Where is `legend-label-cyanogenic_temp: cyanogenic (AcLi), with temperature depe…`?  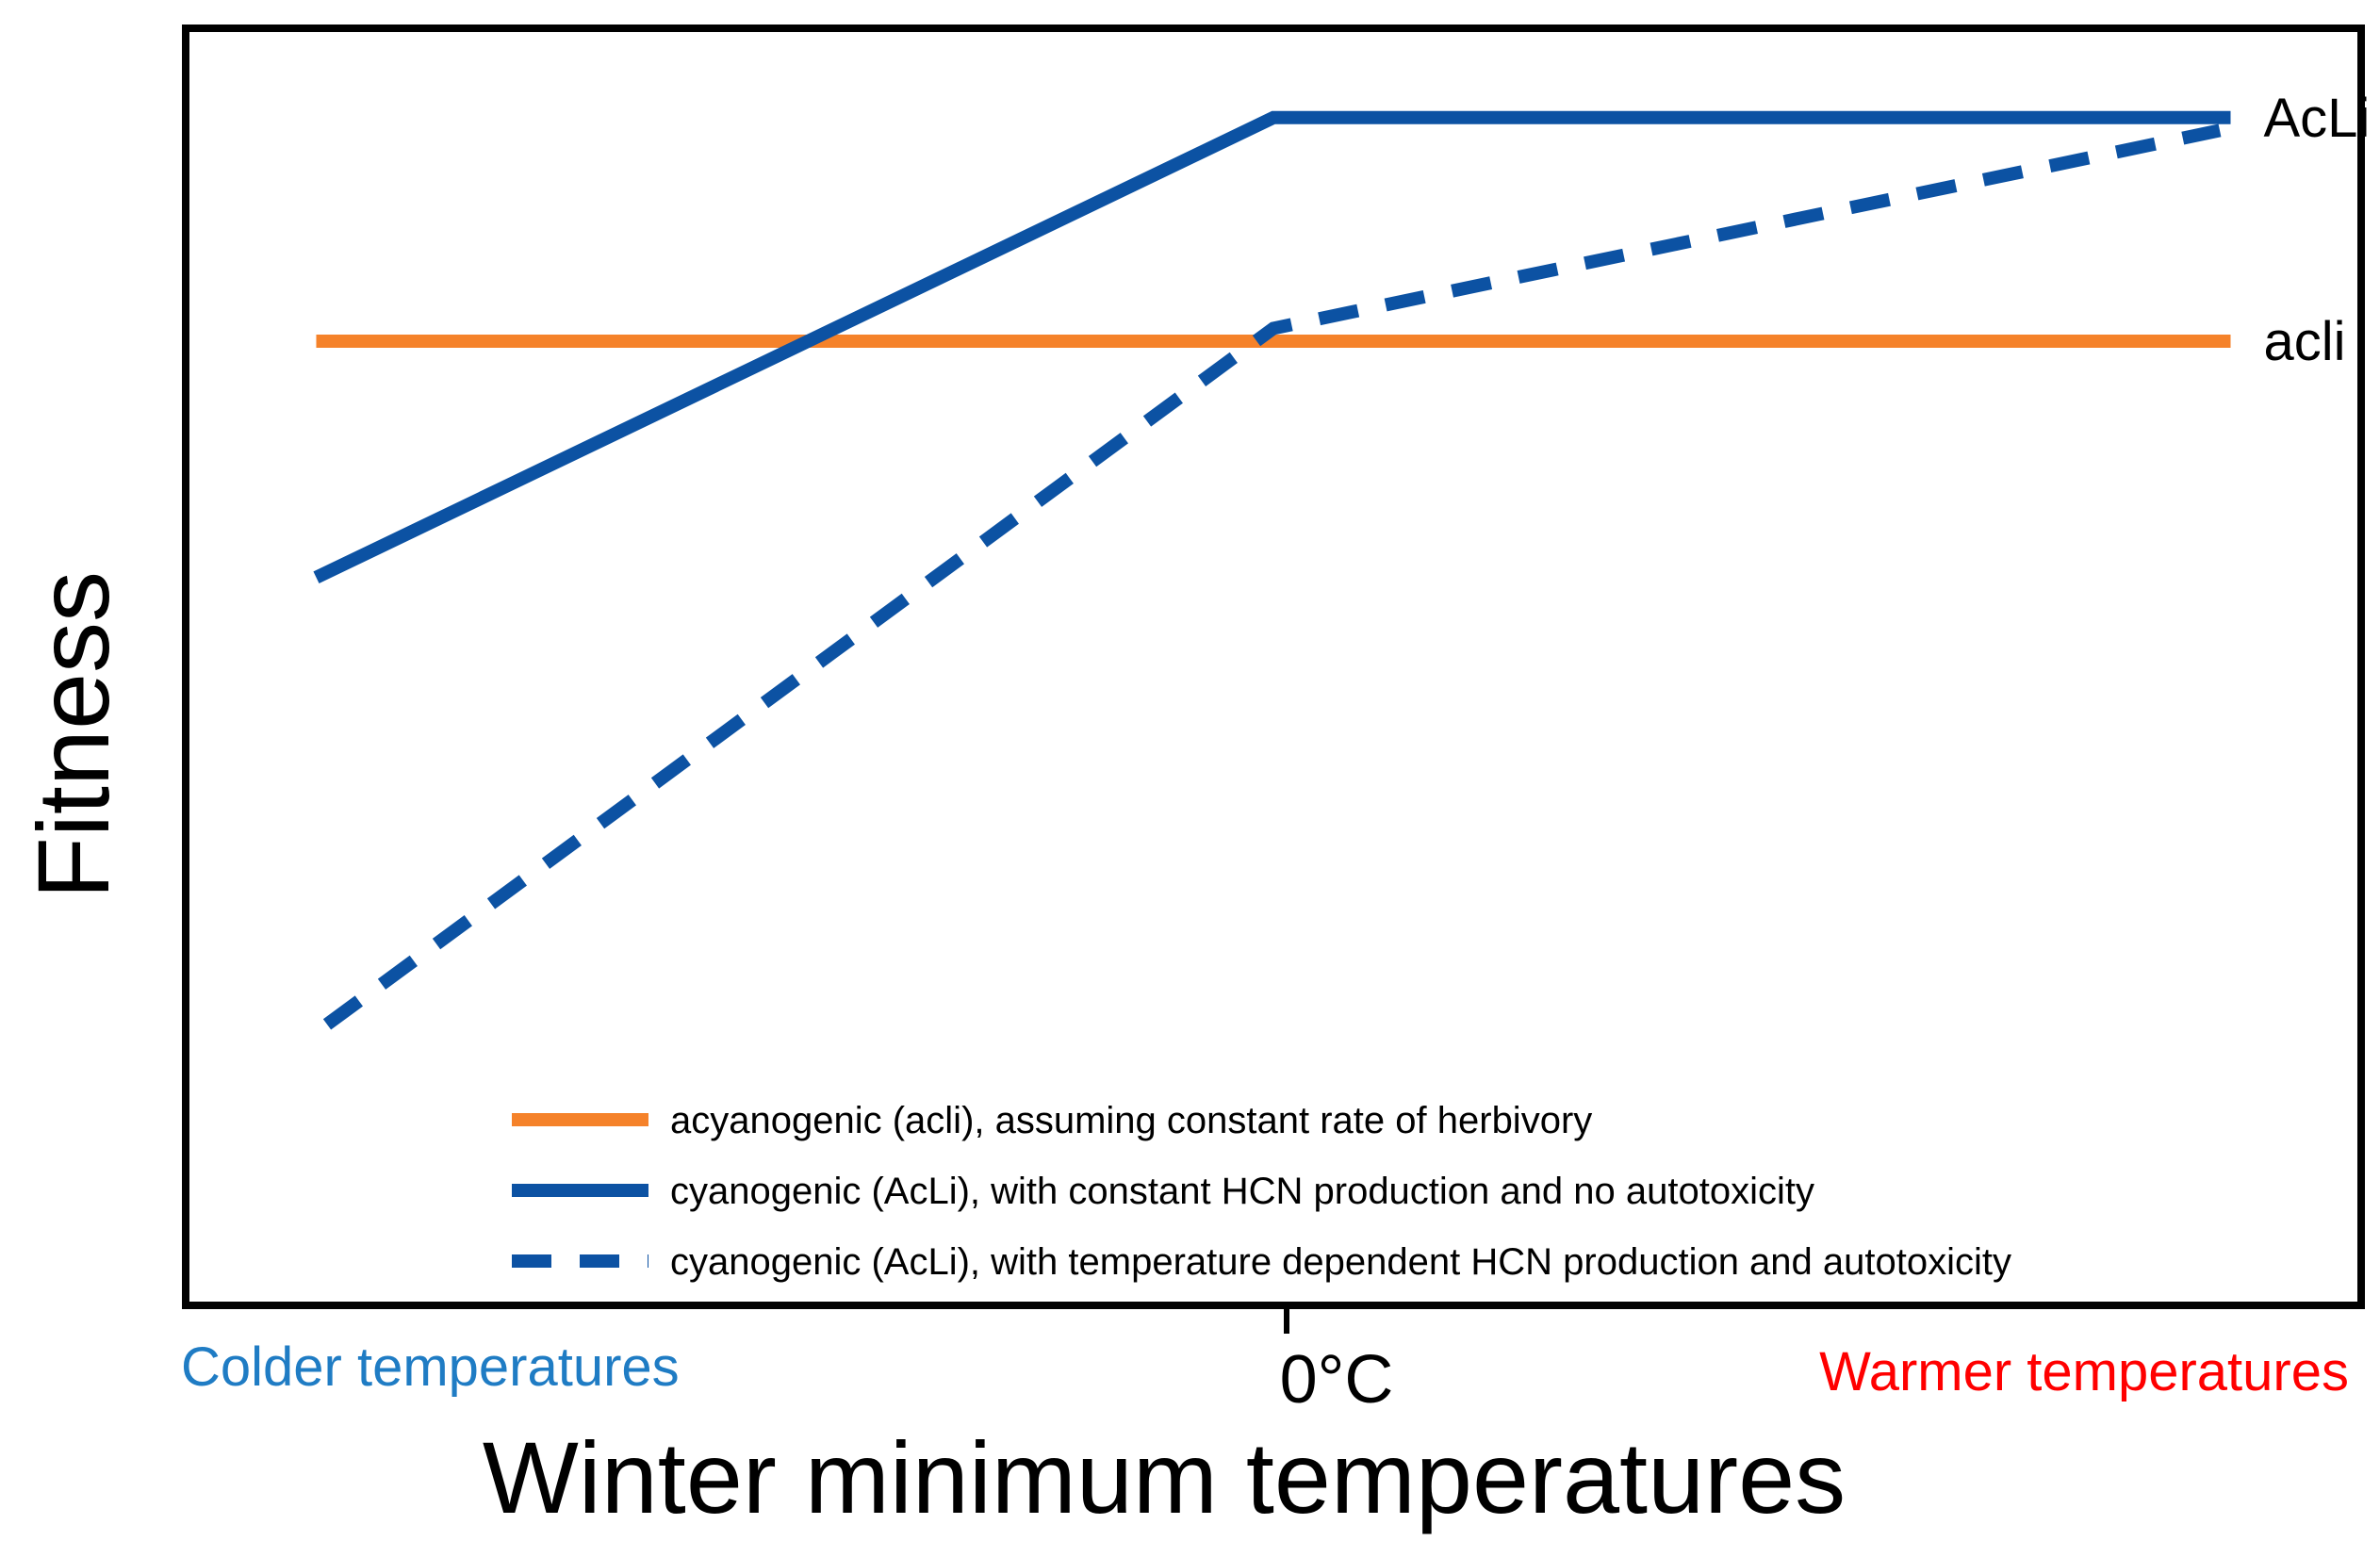
legend-label-cyanogenic_temp: cyanogenic (AcLi), with temperature depe… is located at coordinates (1340, 1262).